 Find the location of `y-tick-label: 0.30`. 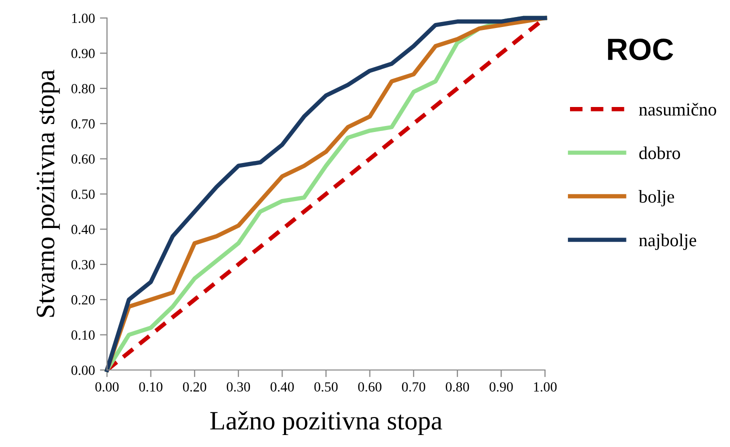

y-tick-label: 0.30 is located at coordinates (83, 265).